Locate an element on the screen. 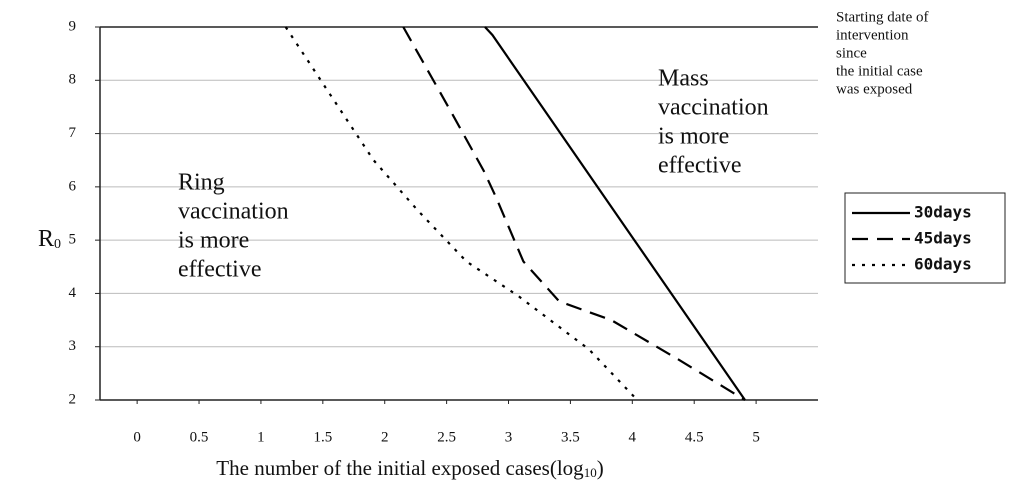 This screenshot has width=1012, height=488. x-tick-label: 3 is located at coordinates (509, 437).